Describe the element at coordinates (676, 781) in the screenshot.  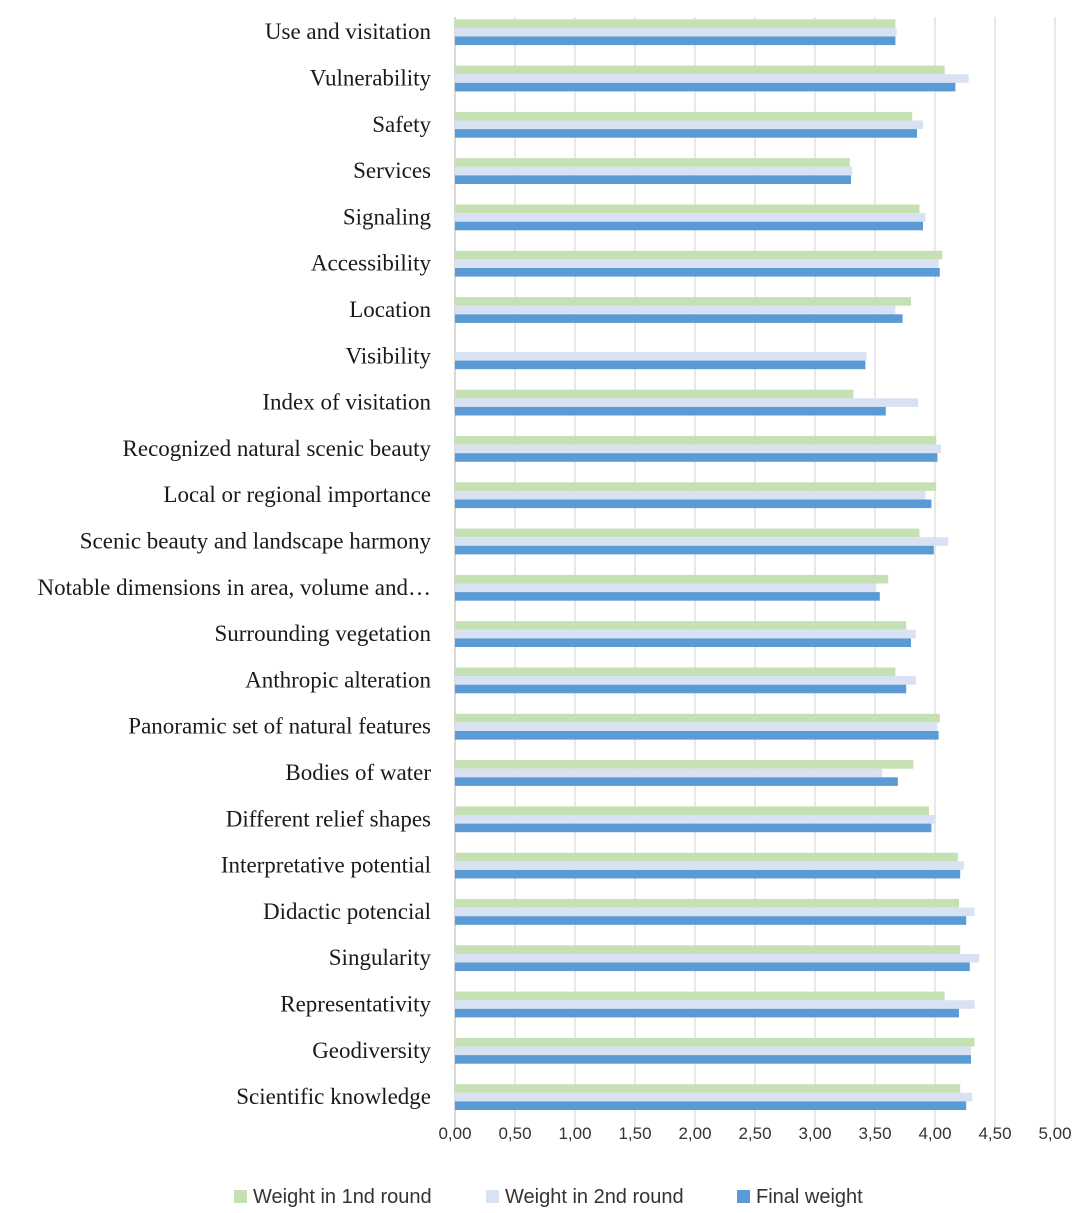
I see `bar: Bodies of water — Final weight: 3.69` at that location.